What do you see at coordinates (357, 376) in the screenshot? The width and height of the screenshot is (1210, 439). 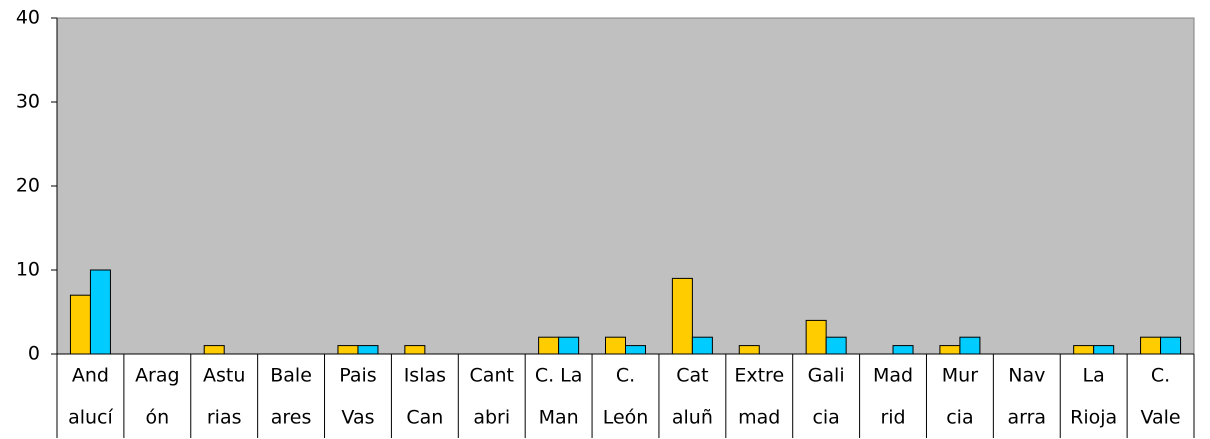 I see `x-tick-label: Pais` at bounding box center [357, 376].